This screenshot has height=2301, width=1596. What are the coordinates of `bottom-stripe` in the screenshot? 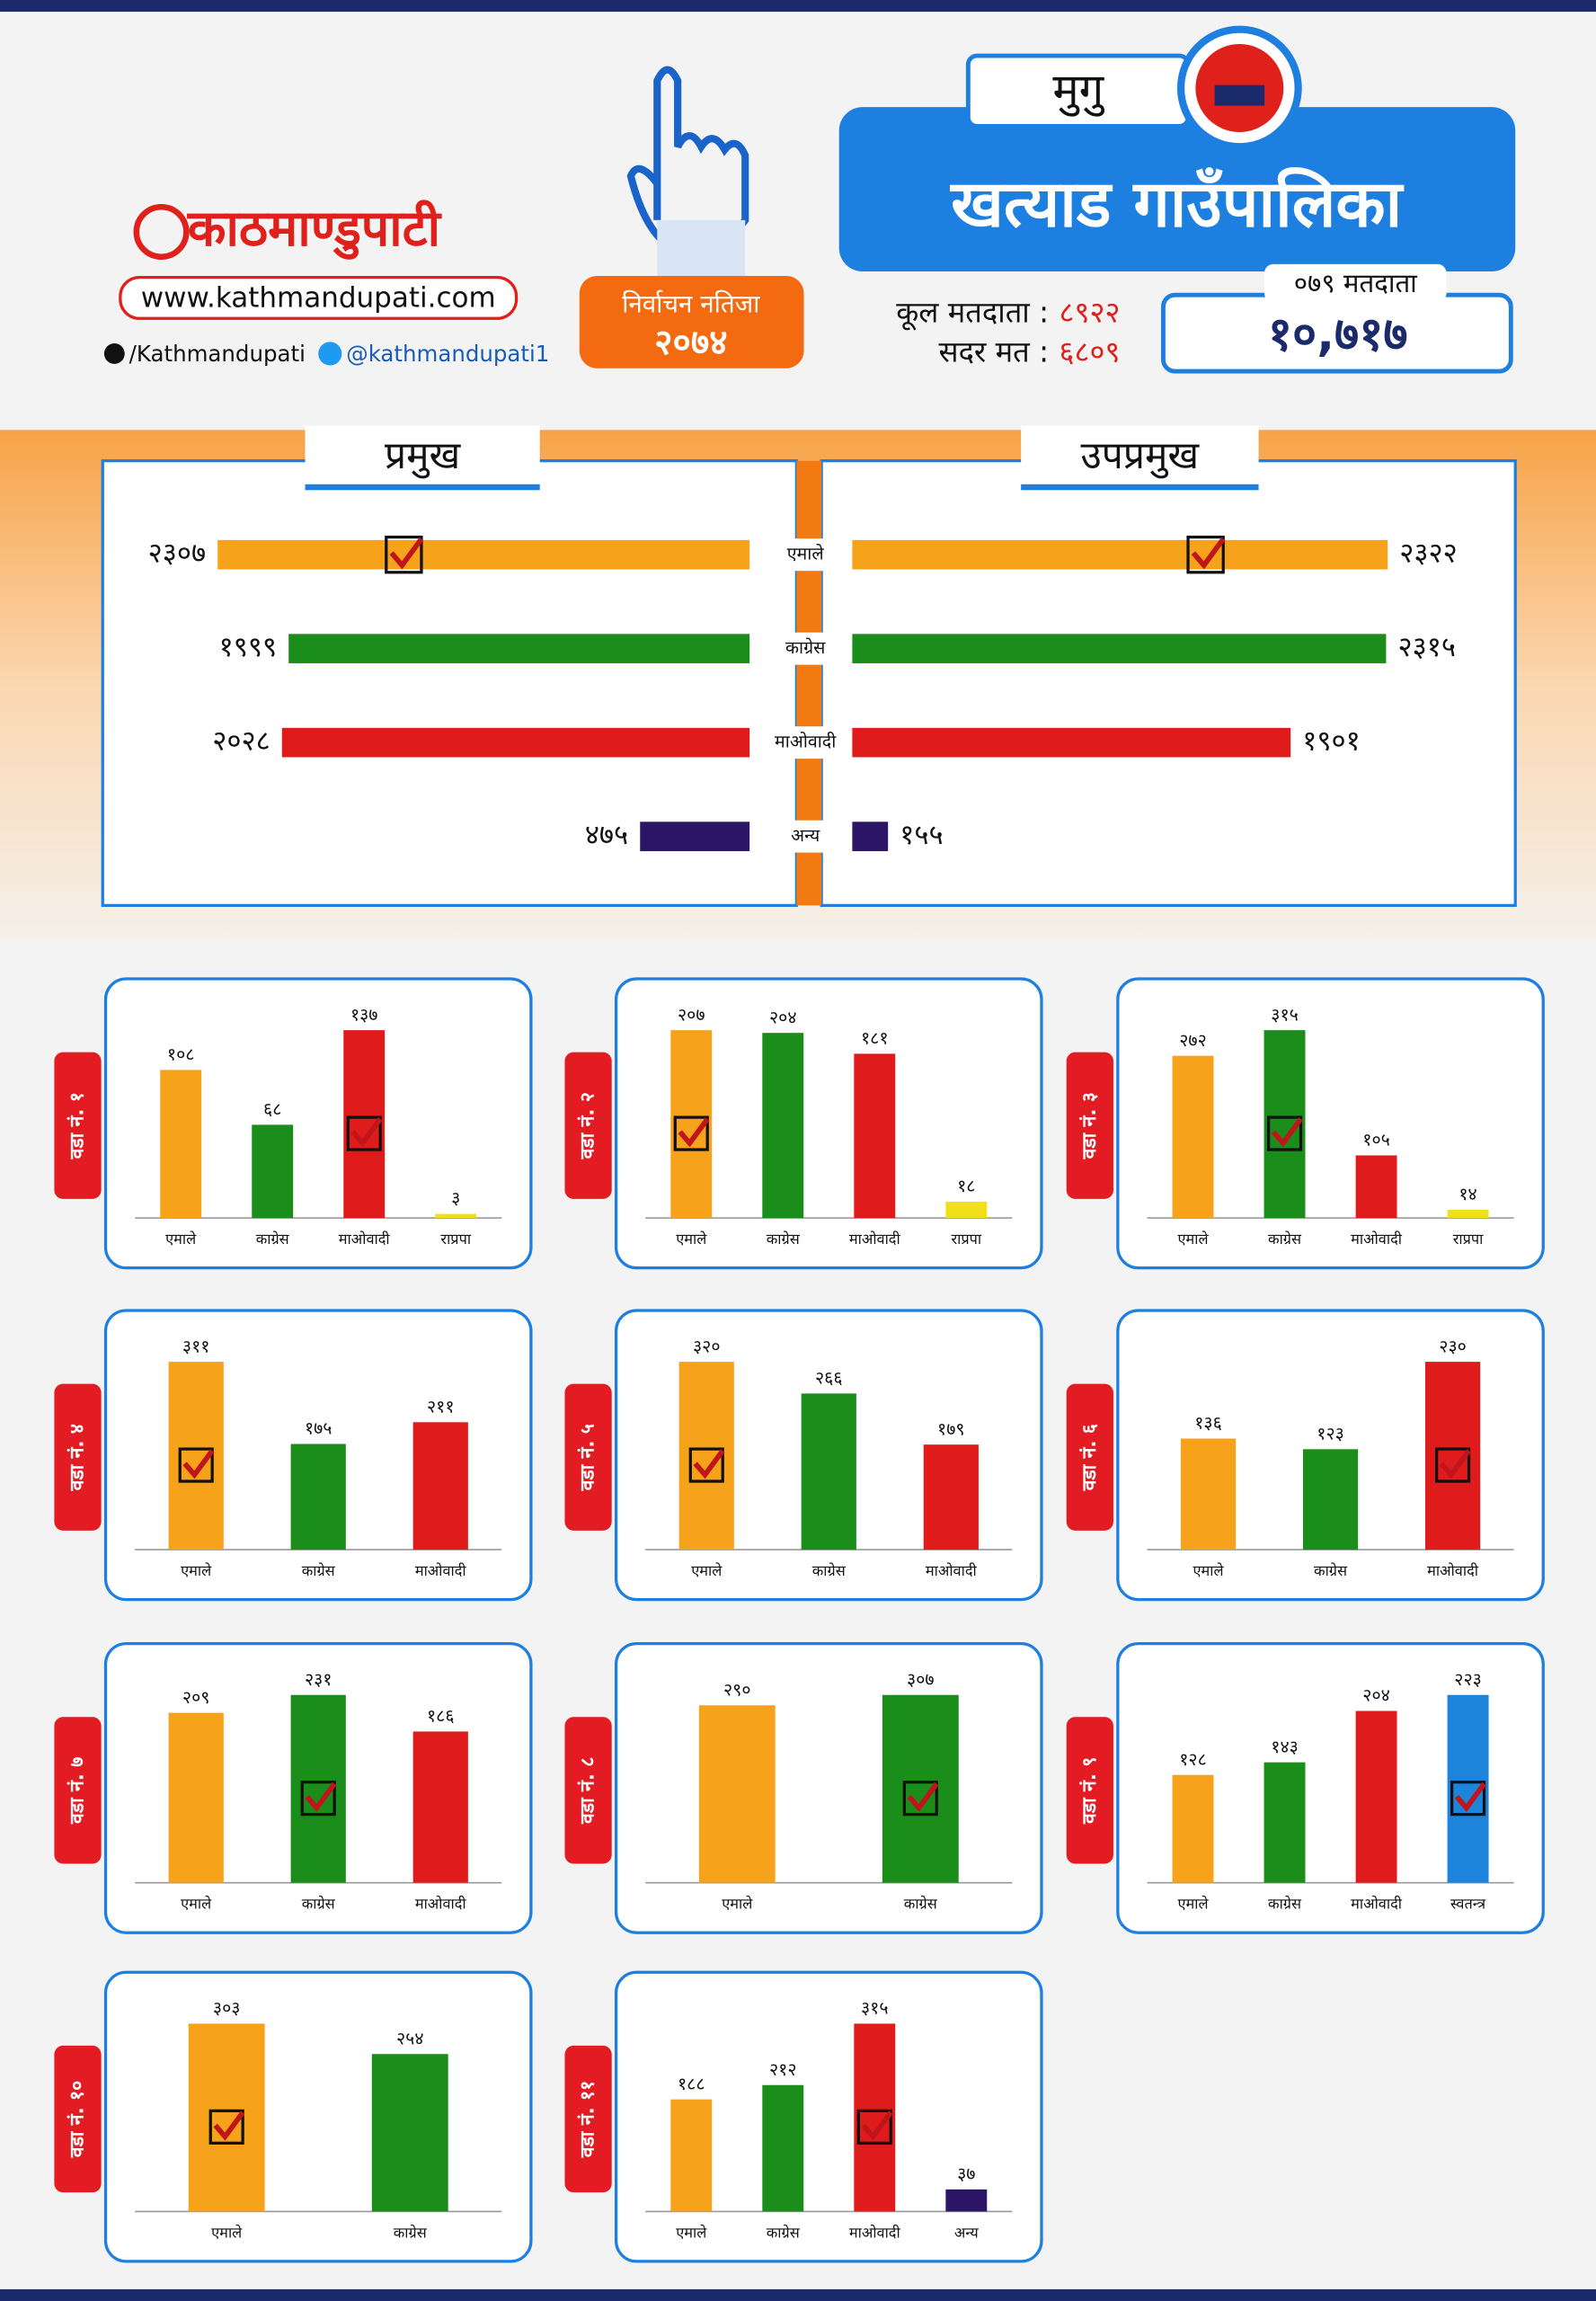 It's located at (798, 2294).